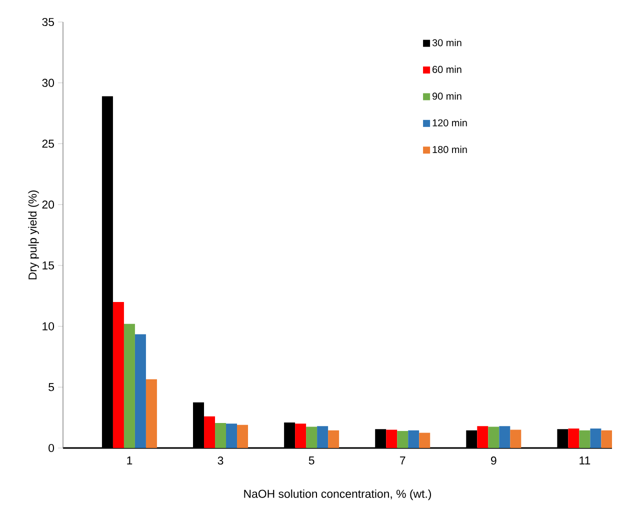 The height and width of the screenshot is (530, 622). I want to click on legend-label: 30 min, so click(447, 42).